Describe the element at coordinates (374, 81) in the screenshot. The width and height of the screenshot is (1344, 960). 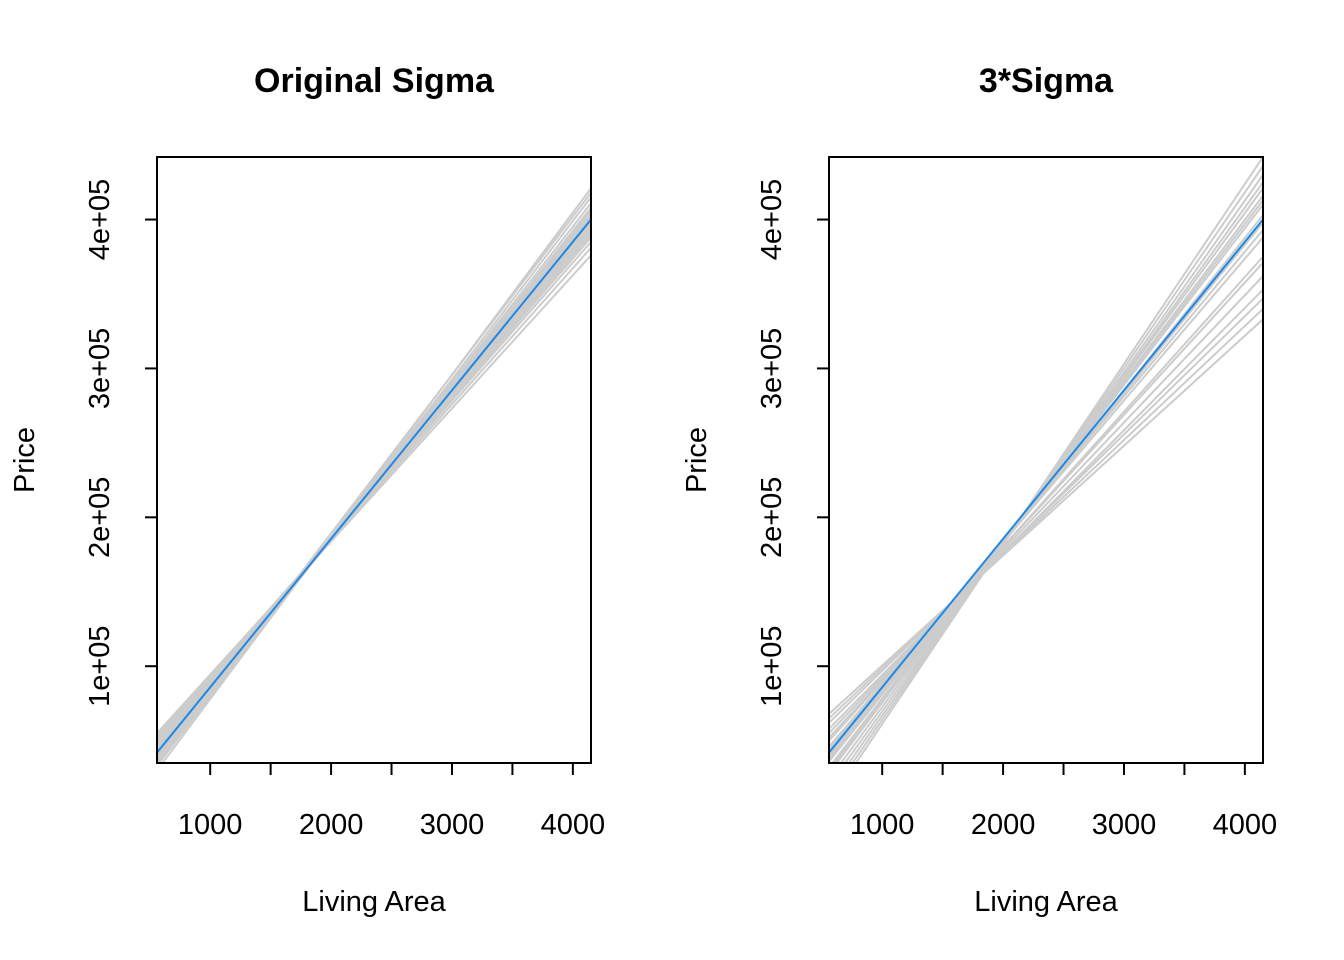
I see `chart-title: Original Sigma` at that location.